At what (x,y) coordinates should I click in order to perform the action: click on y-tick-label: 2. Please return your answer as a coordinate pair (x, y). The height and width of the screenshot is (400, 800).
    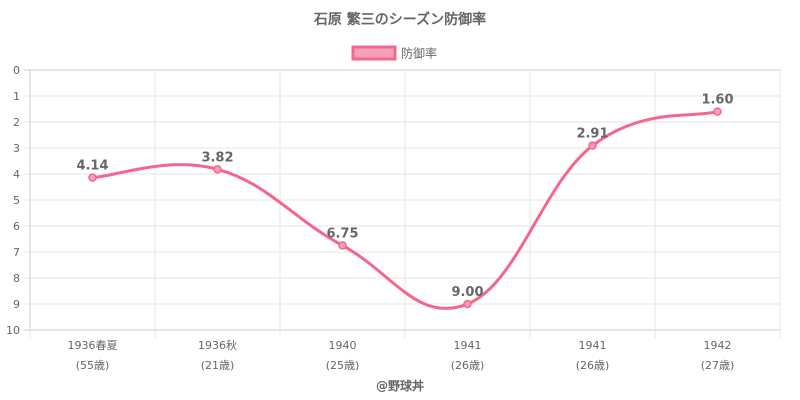
    Looking at the image, I should click on (16, 122).